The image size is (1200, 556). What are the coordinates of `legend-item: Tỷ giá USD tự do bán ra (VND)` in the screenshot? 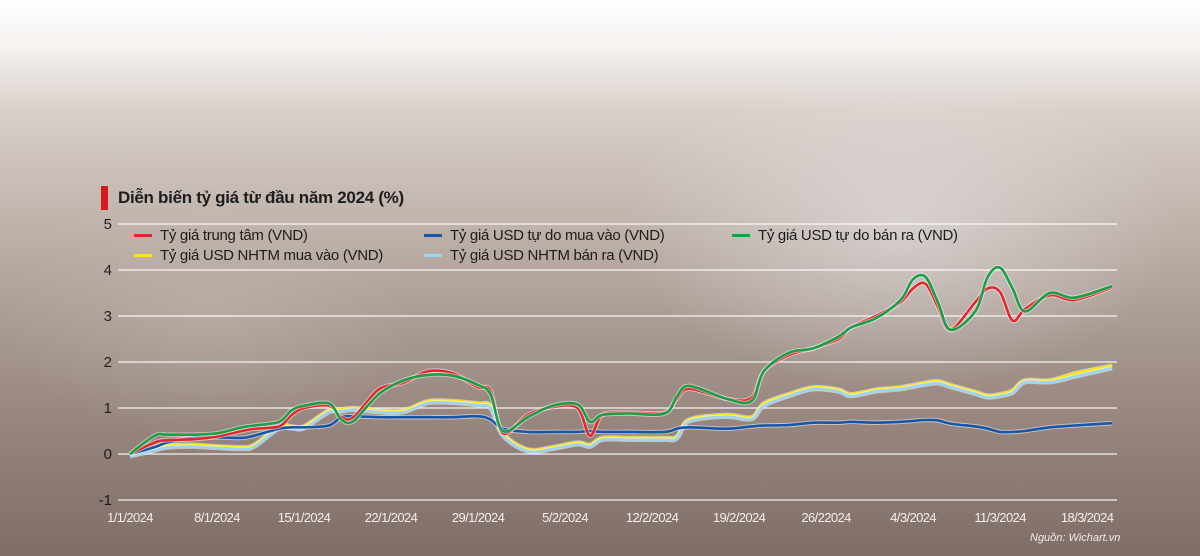 It's located at (845, 235).